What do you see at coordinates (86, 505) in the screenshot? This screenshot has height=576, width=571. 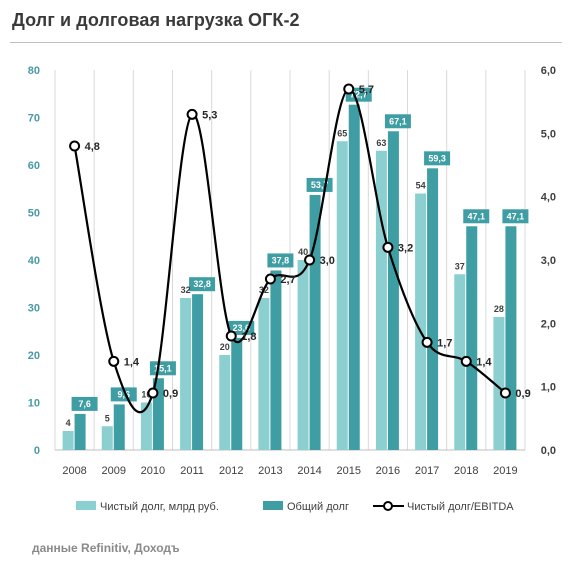 I see `legend-net-debt-swatch` at bounding box center [86, 505].